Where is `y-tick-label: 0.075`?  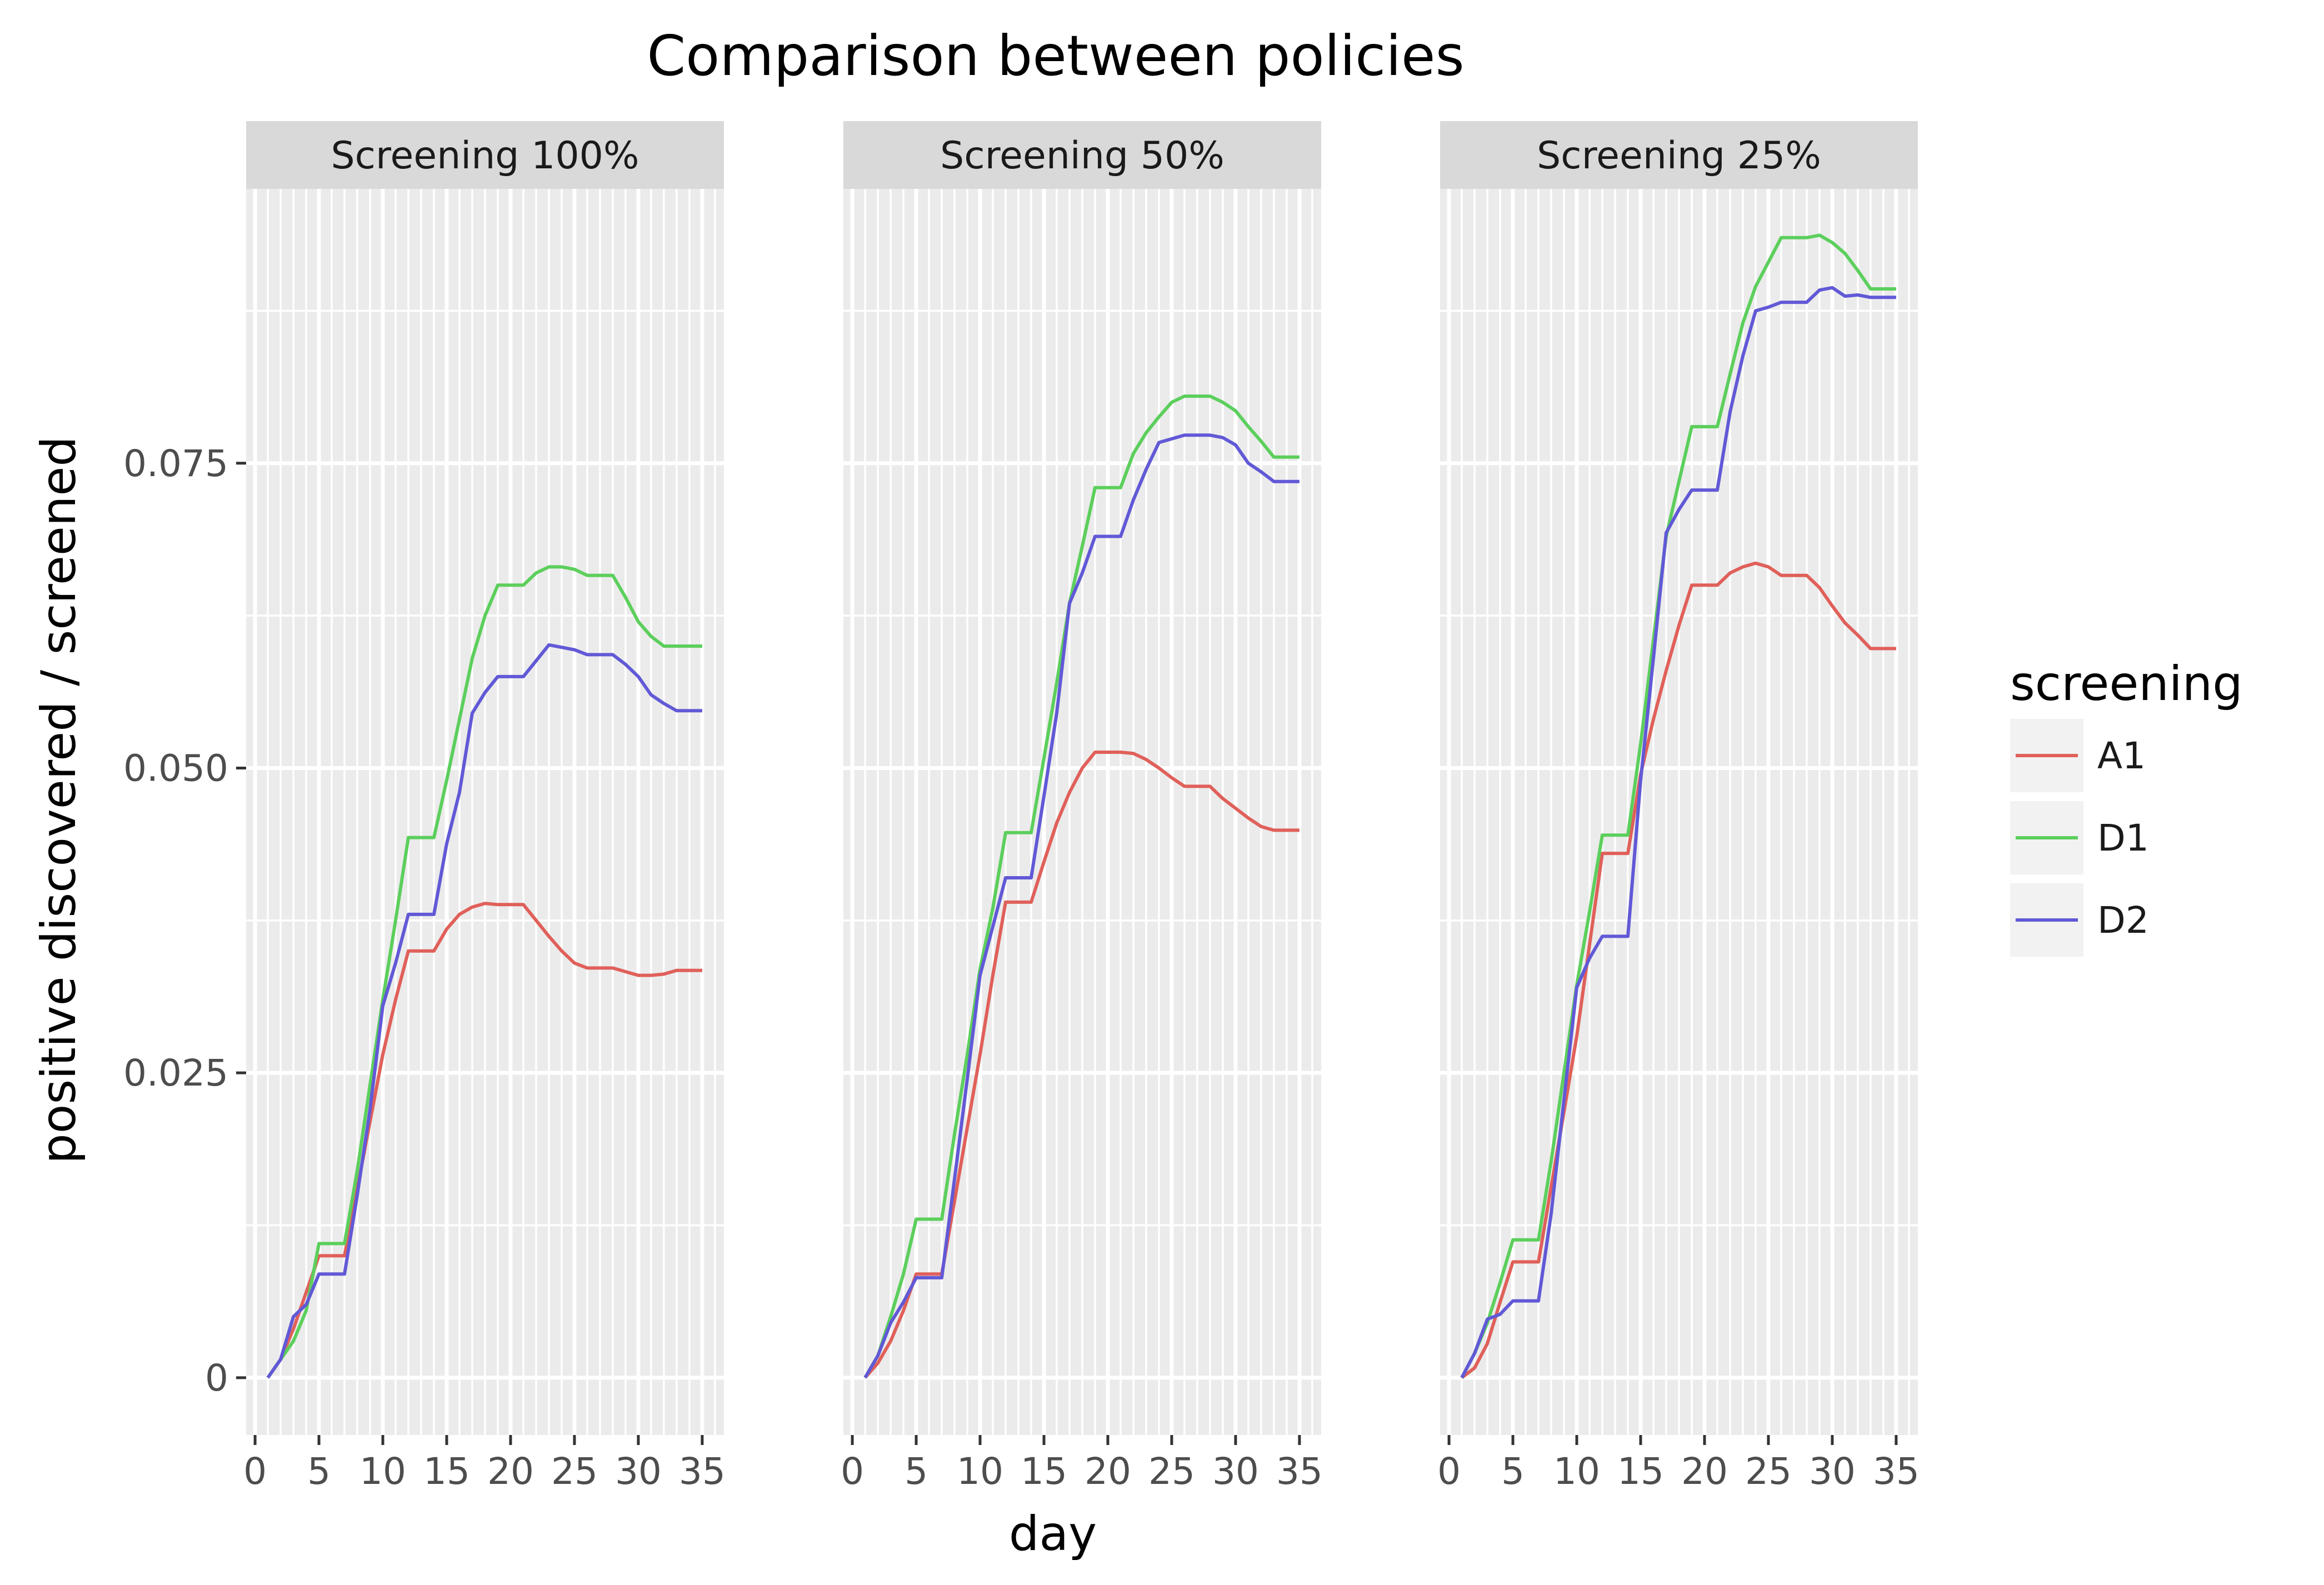 y-tick-label: 0.075 is located at coordinates (175, 464).